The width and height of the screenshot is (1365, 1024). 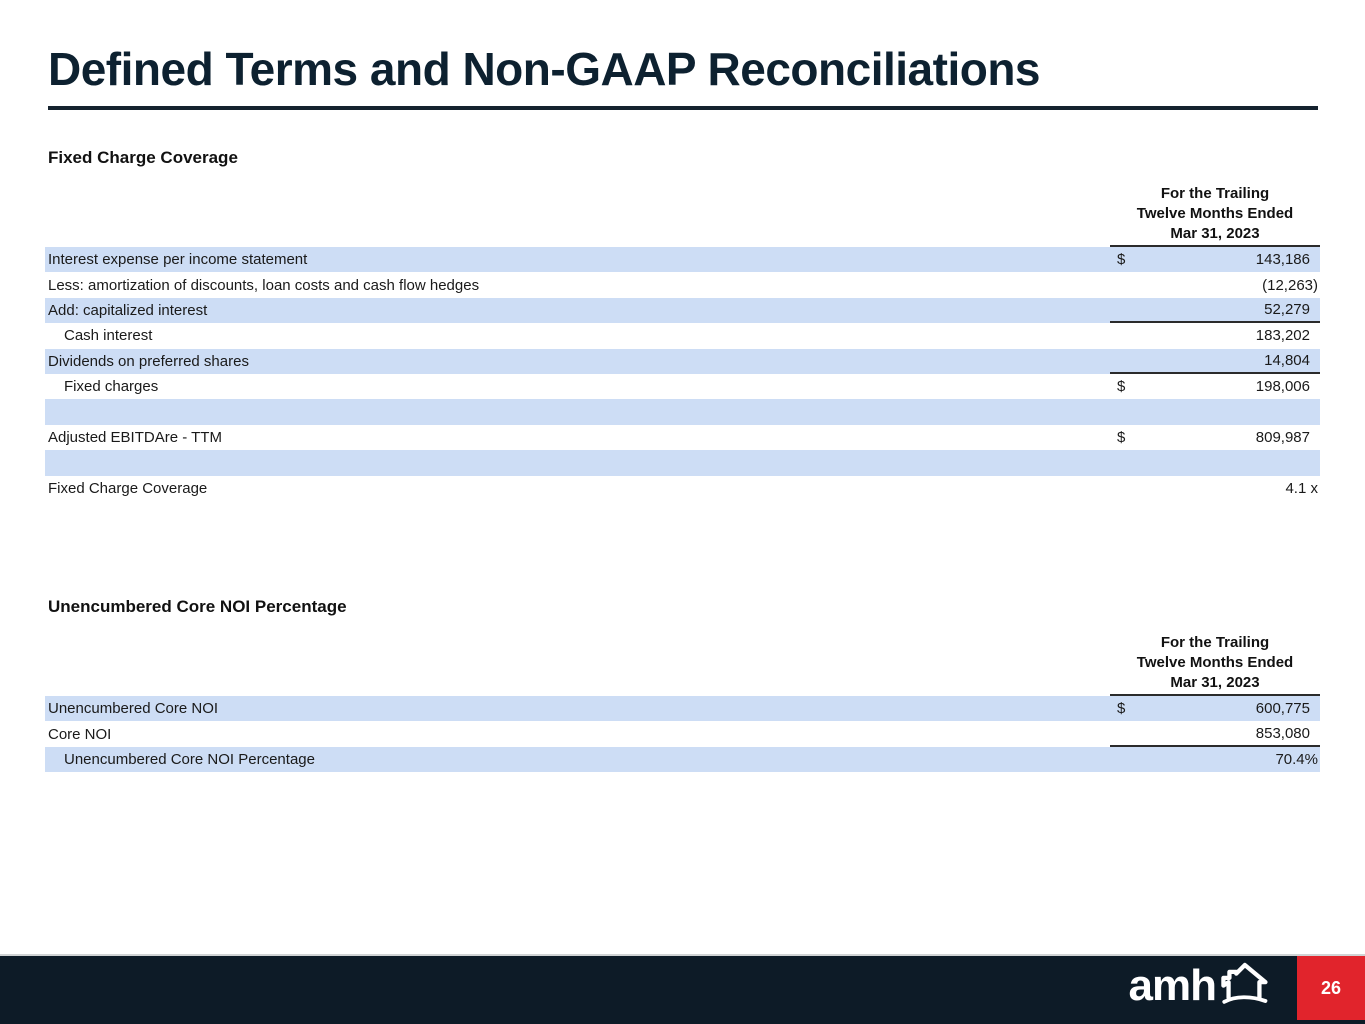 What do you see at coordinates (1215, 437) in the screenshot?
I see `row-value-cell: $ 809,987` at bounding box center [1215, 437].